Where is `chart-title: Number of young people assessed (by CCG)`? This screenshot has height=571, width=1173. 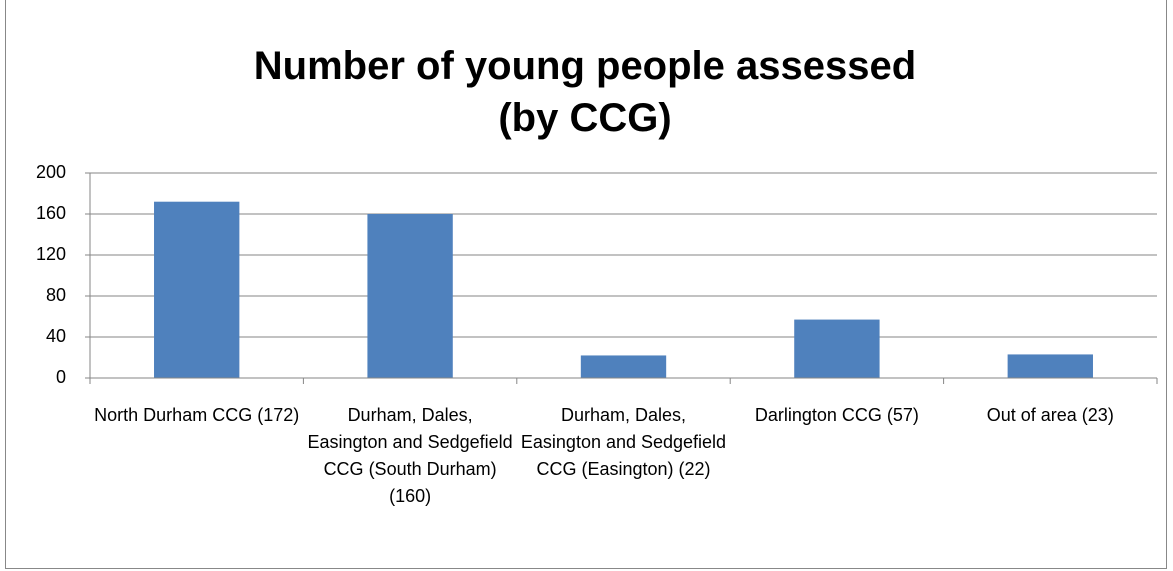
chart-title: Number of young people assessed (by CCG) is located at coordinates (585, 92).